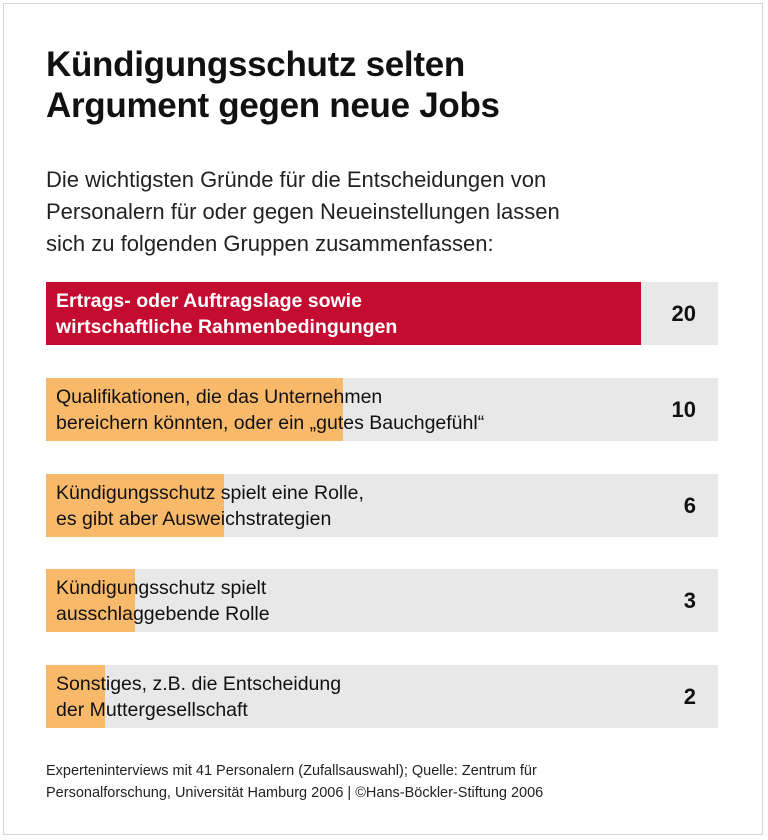 The image size is (768, 840). I want to click on value-label: 6, so click(689, 505).